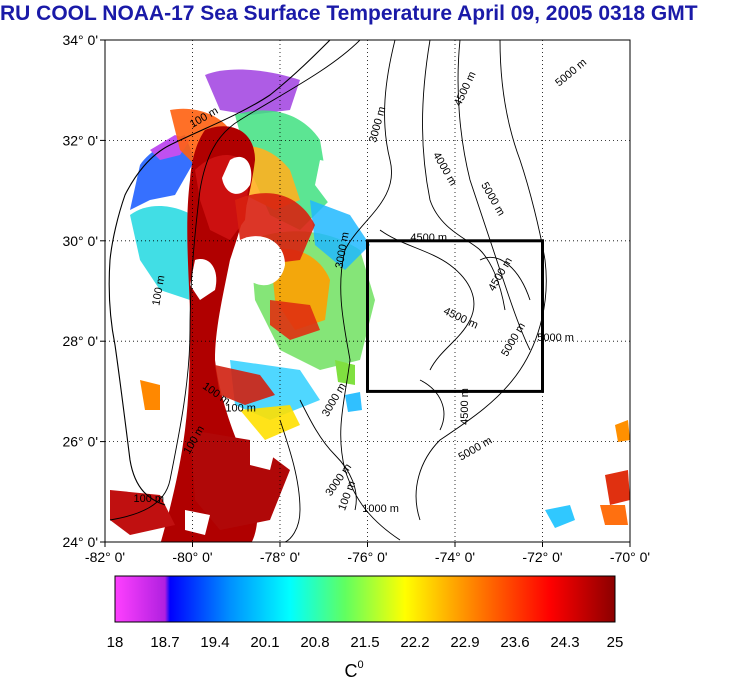 The width and height of the screenshot is (736, 680). What do you see at coordinates (455, 557) in the screenshot?
I see `lon-tick-label: -74° 0'` at bounding box center [455, 557].